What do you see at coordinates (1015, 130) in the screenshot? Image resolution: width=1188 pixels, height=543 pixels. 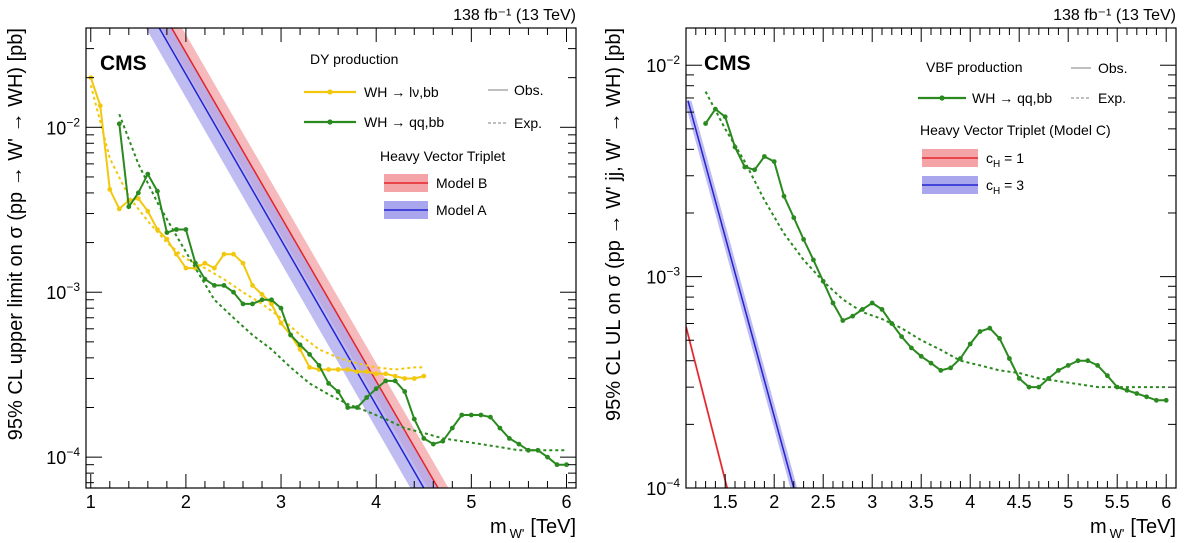 I see `legend-model-header: Heavy Vector Triplet (Model C)` at bounding box center [1015, 130].